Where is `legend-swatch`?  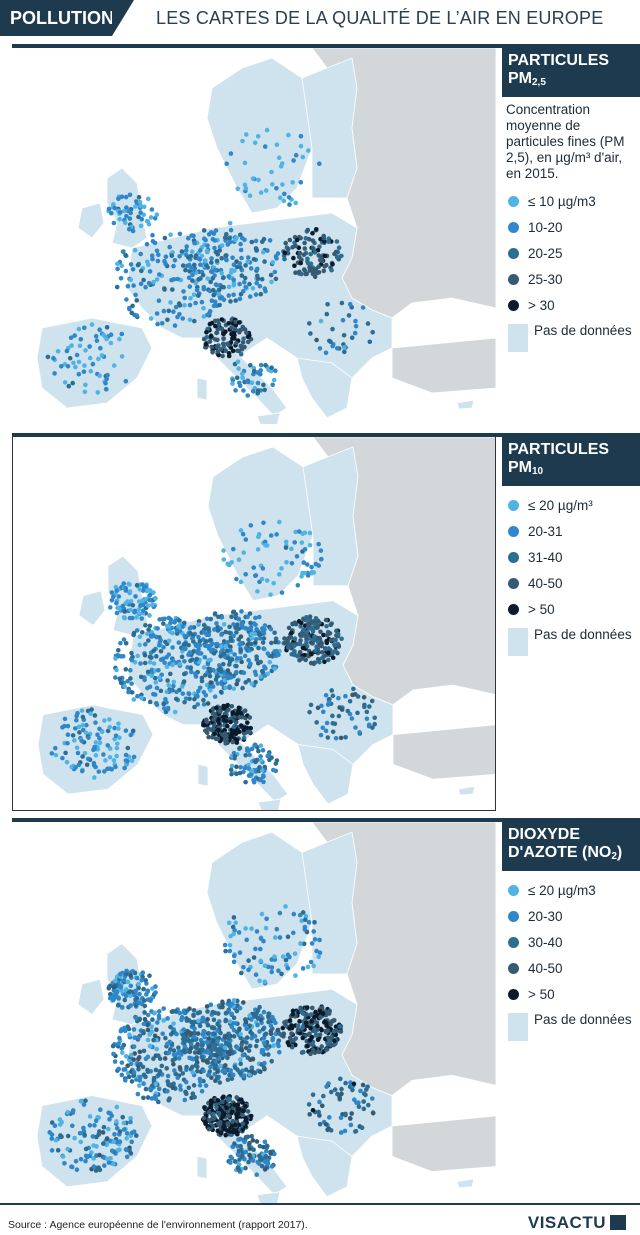 legend-swatch is located at coordinates (513, 201).